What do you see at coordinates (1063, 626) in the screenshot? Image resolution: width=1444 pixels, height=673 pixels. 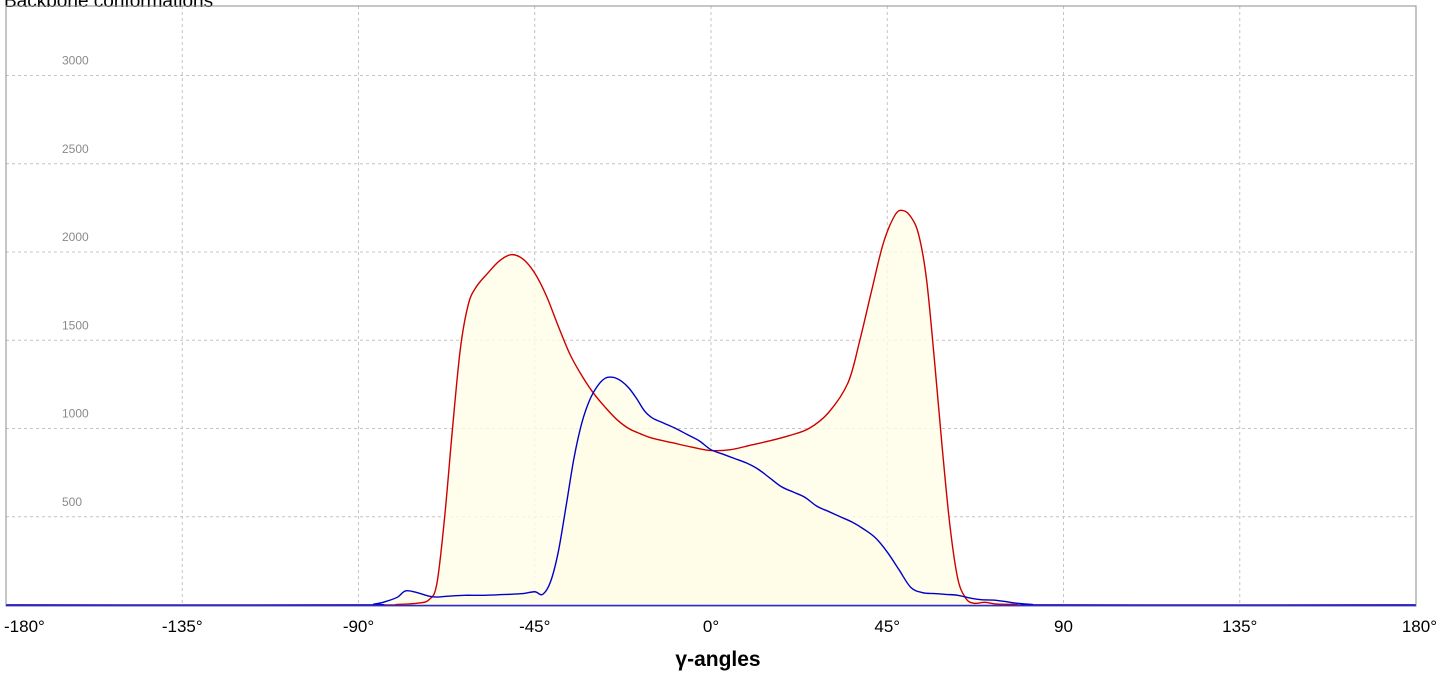 I see `x-tick-label: 90` at bounding box center [1063, 626].